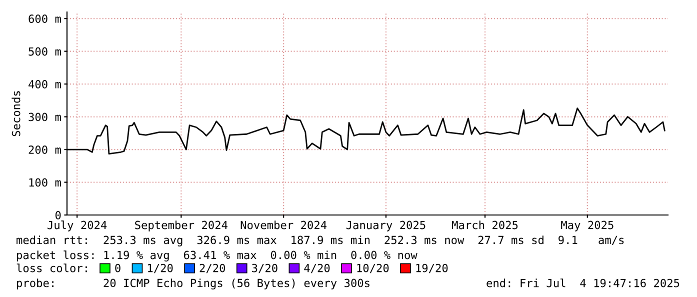 This screenshot has width=697, height=297. What do you see at coordinates (386, 226) in the screenshot?
I see `x-tick-label: January 2025` at bounding box center [386, 226].